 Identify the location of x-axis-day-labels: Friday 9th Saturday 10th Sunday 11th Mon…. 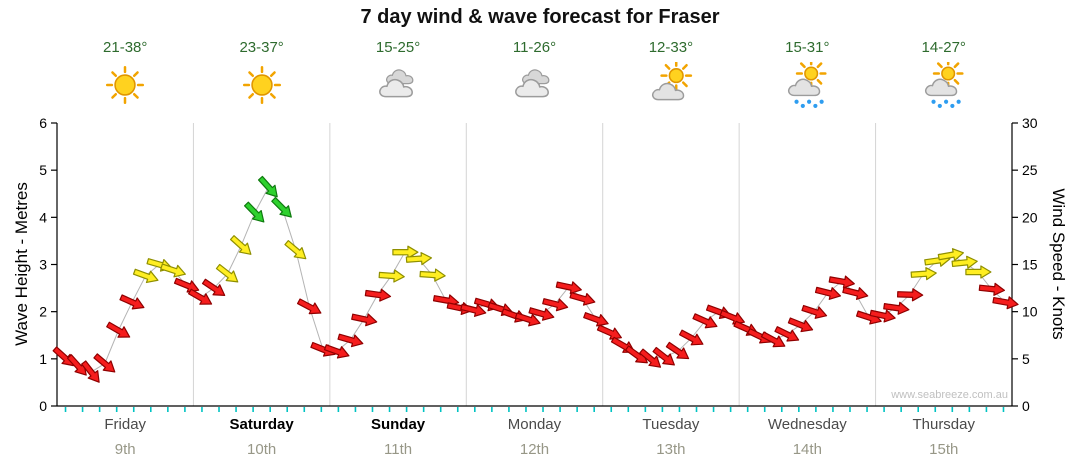
(534, 437).